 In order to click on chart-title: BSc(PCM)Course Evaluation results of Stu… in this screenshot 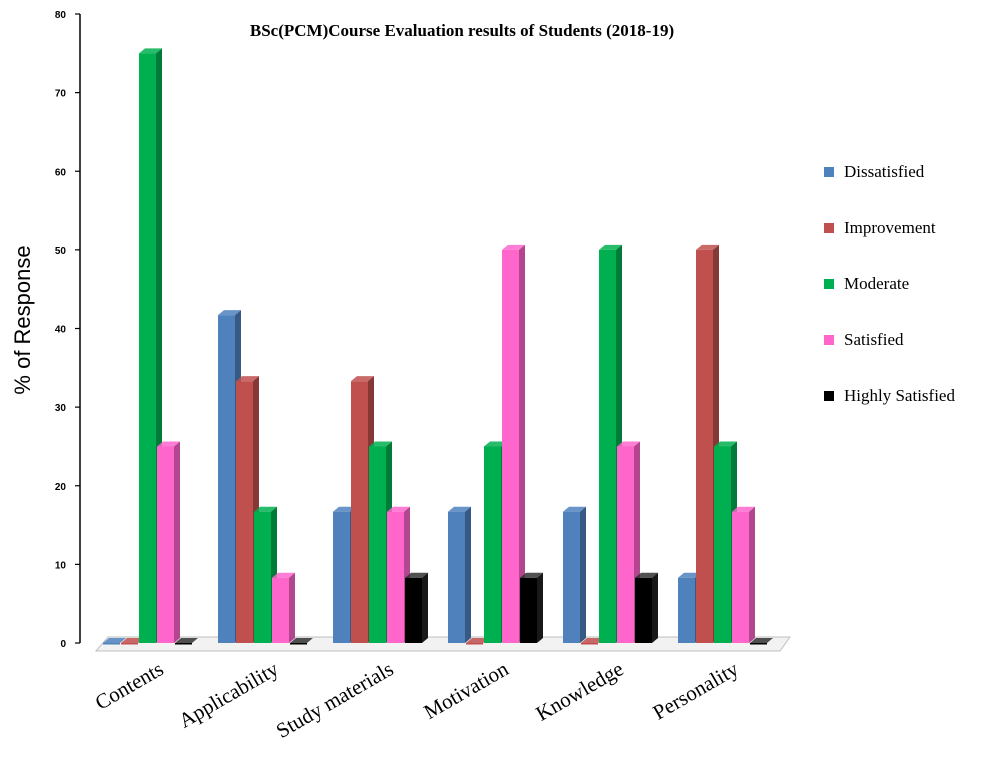, I will do `click(462, 30)`.